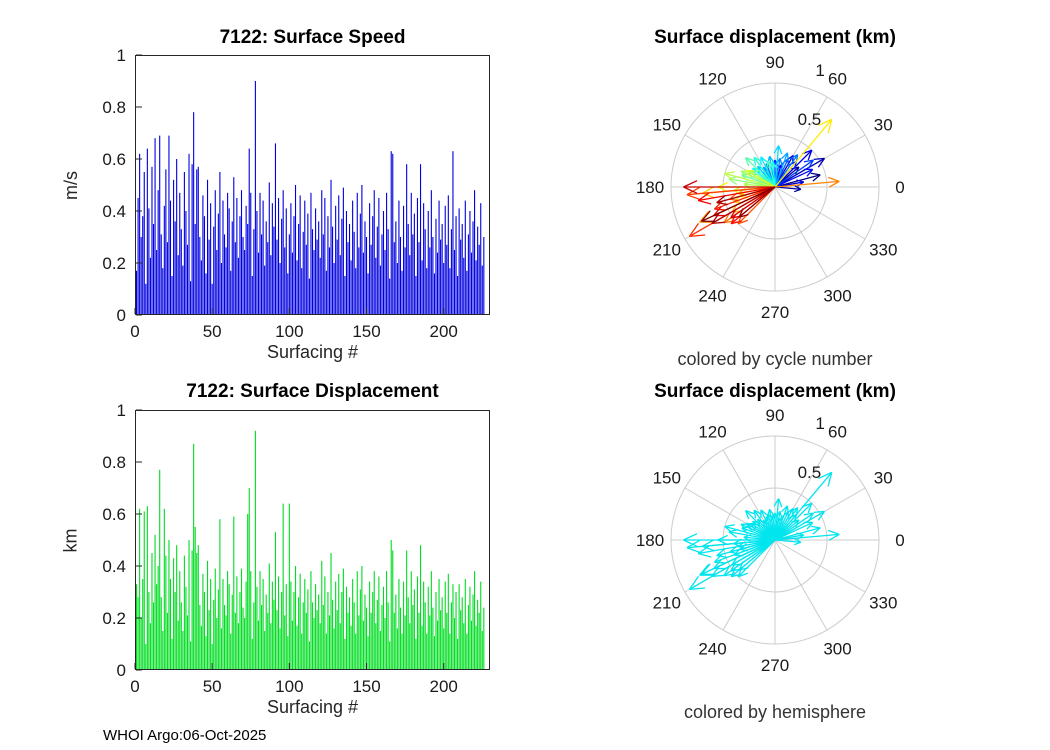 This screenshot has height=750, width=1050. I want to click on speed-x-axis-label: Surfacing #, so click(312, 352).